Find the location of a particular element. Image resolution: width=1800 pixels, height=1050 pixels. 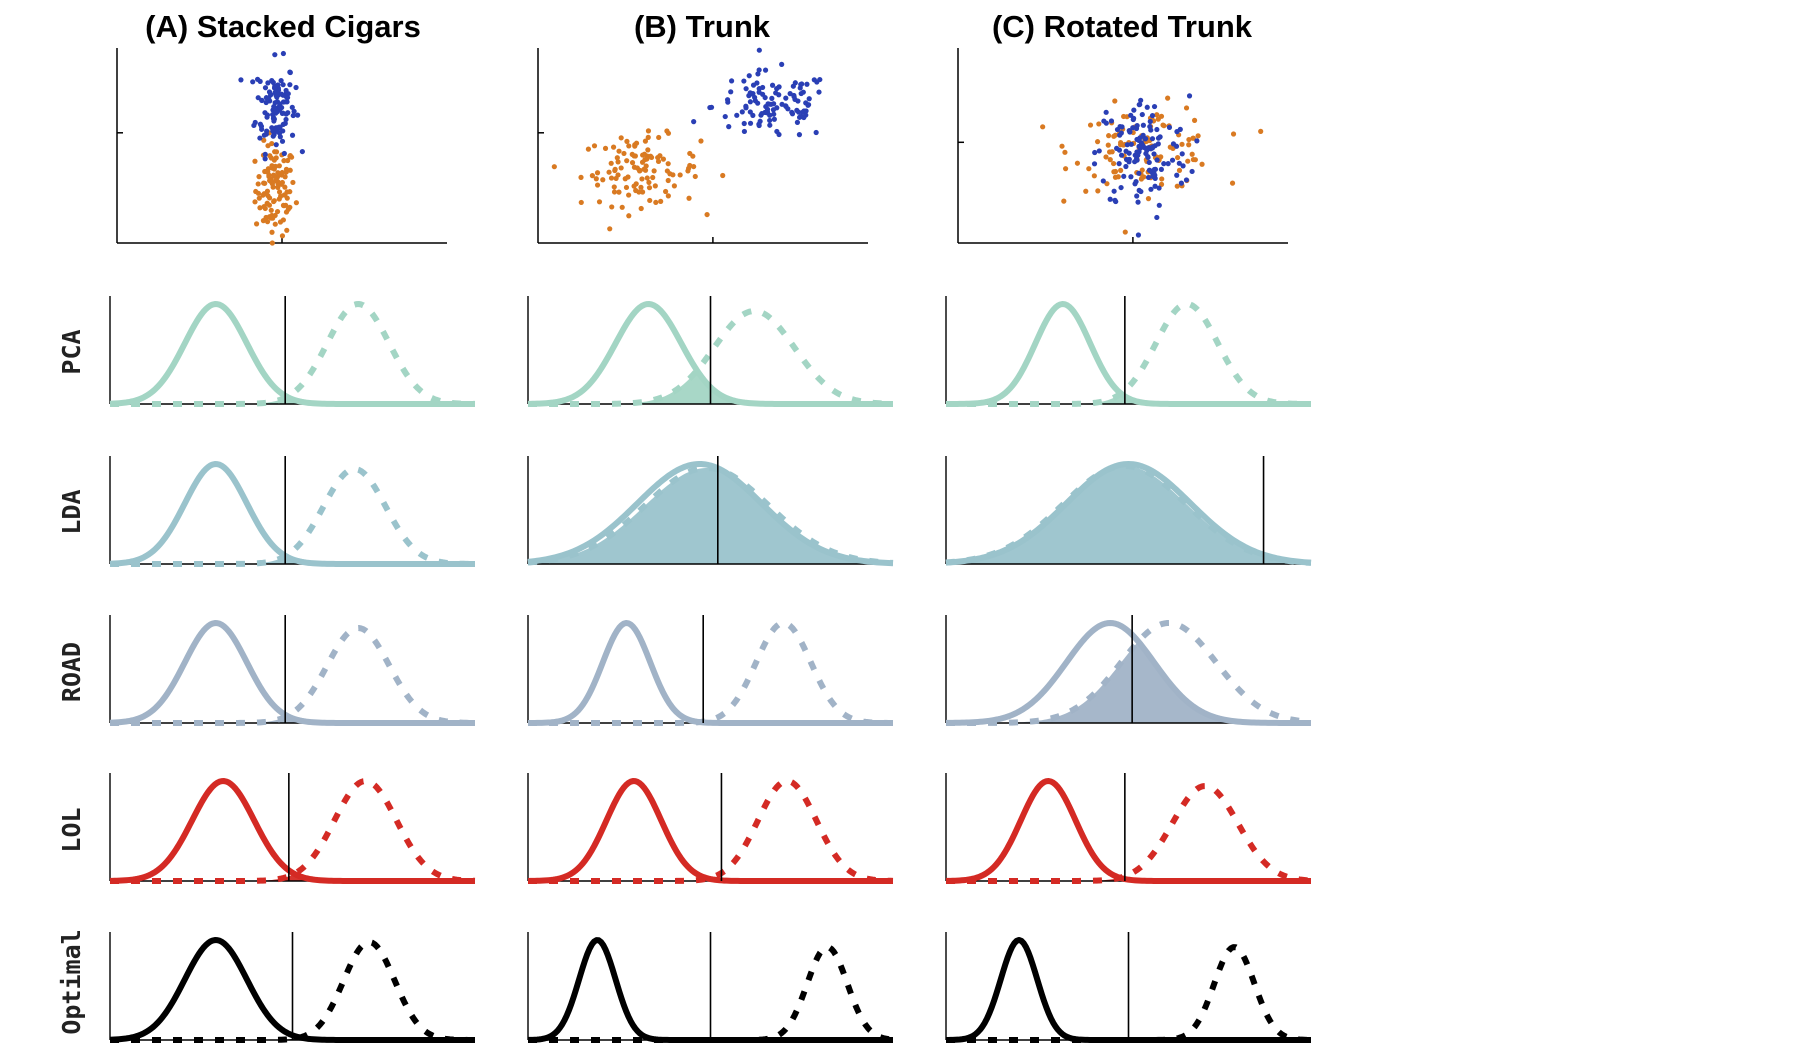

row-label-lol: LOL is located at coordinates (71, 829).